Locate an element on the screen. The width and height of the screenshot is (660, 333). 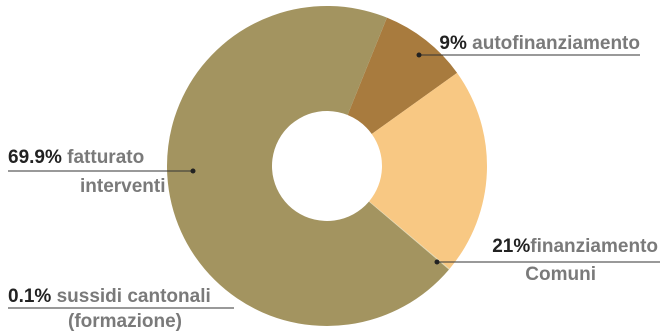
label-fatturato: 69.9% fatturato is located at coordinates (76, 158).